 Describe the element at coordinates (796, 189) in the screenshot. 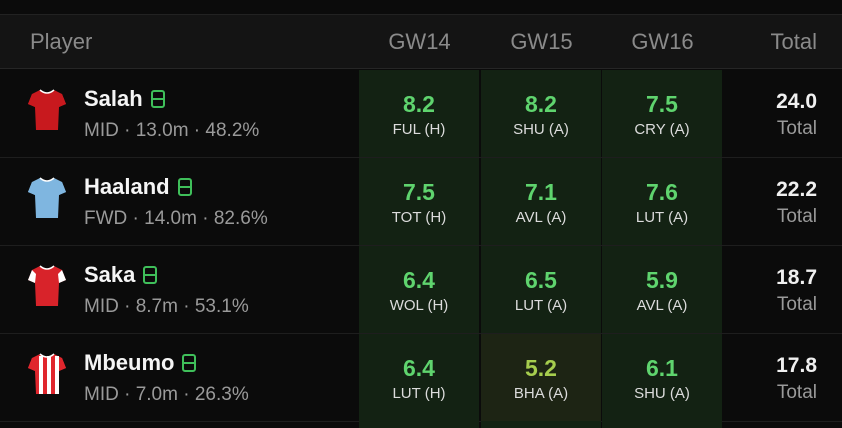

I see `total-points: 22.2` at that location.